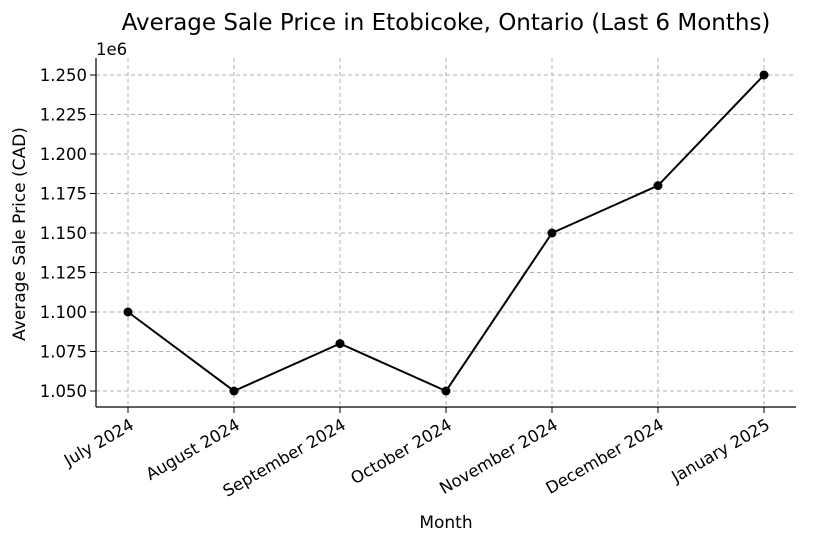  What do you see at coordinates (63, 312) in the screenshot?
I see `y-tick-label: 1.100` at bounding box center [63, 312].